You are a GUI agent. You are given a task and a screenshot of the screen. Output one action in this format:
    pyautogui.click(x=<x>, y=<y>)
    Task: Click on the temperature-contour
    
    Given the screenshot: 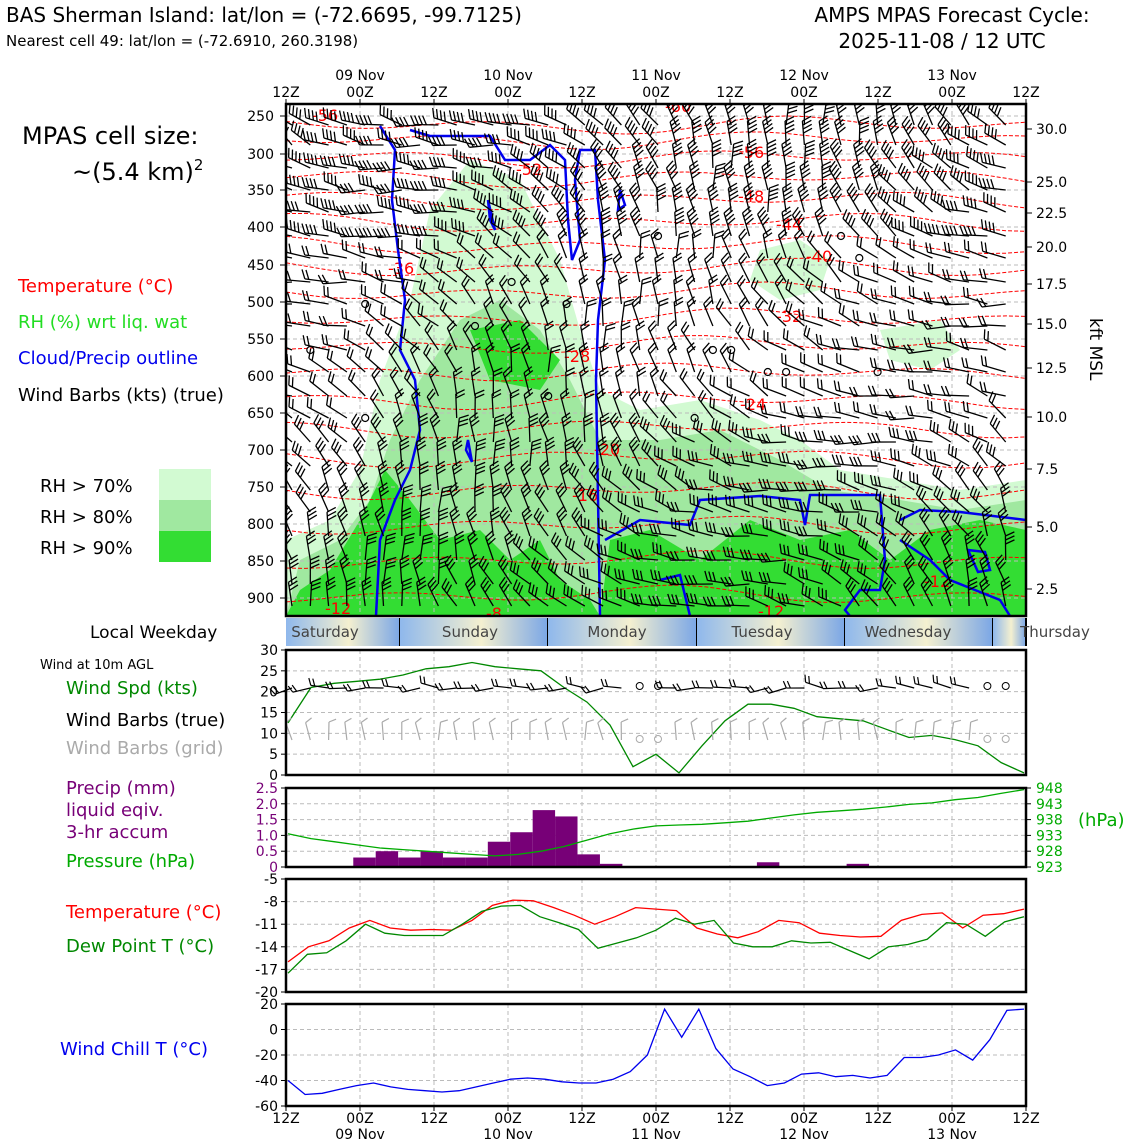 What is the action you would take?
    pyautogui.click(x=656, y=429)
    